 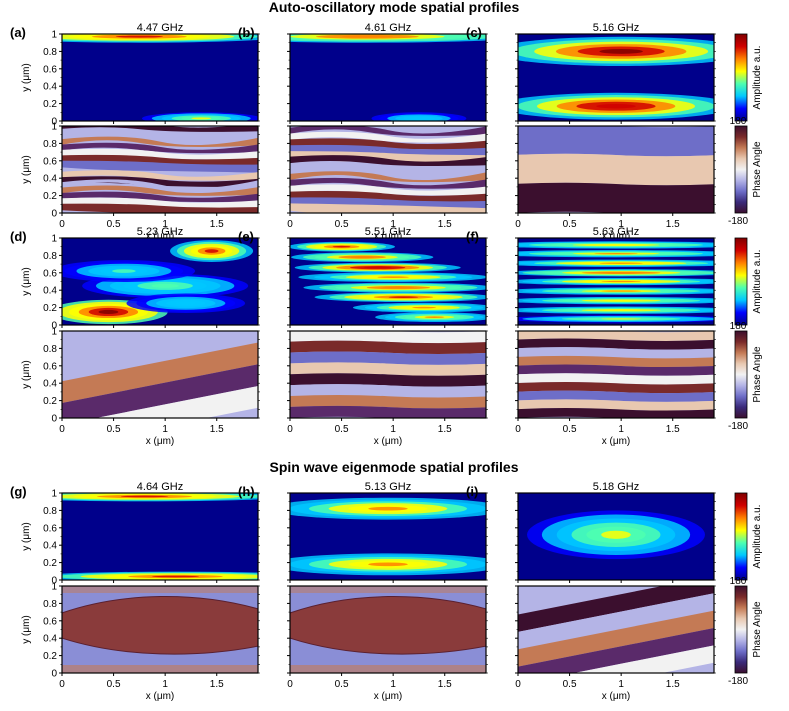 I want to click on phase-colorbar-label: Phase Angle, so click(x=757, y=374).